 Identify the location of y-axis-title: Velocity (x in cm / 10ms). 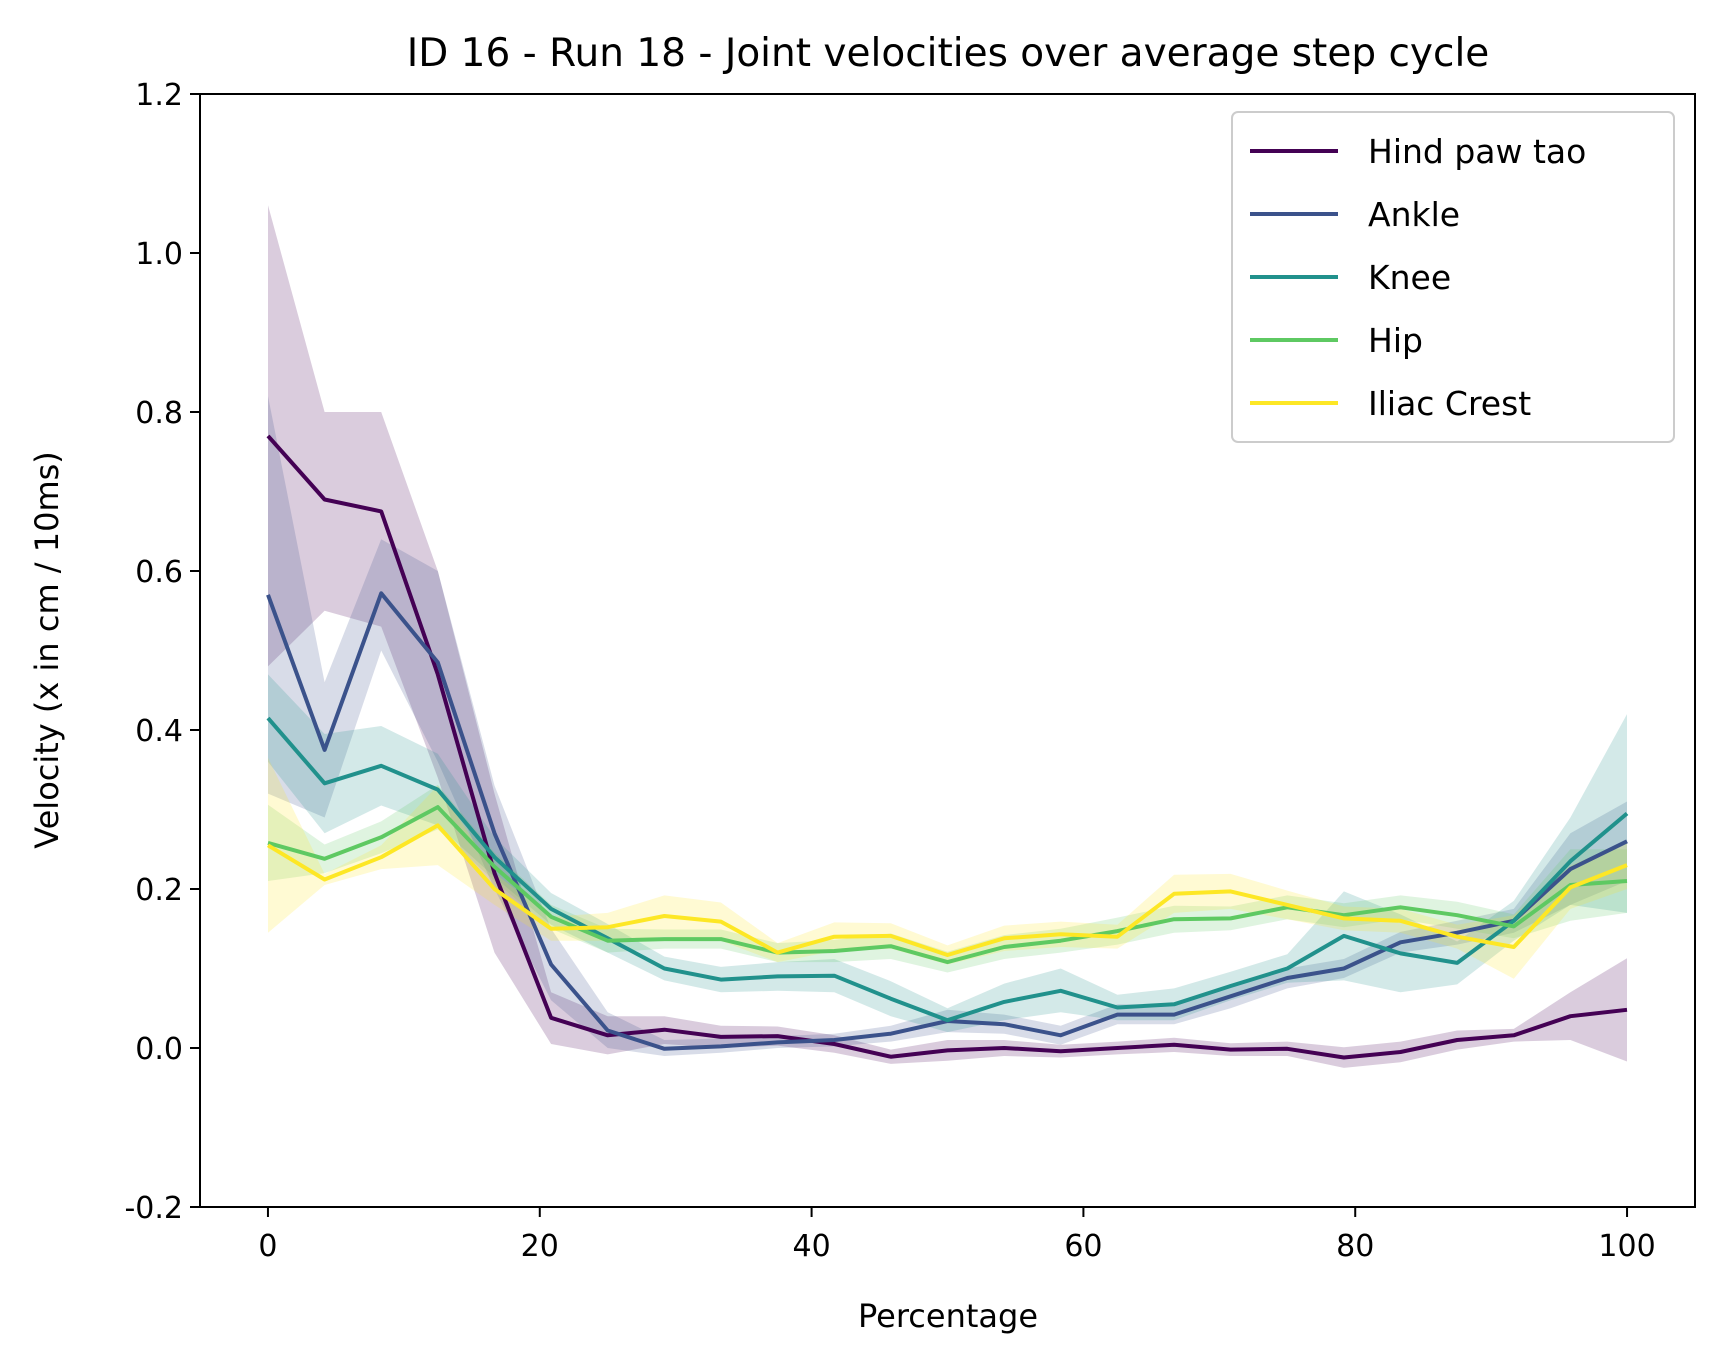
(47, 650).